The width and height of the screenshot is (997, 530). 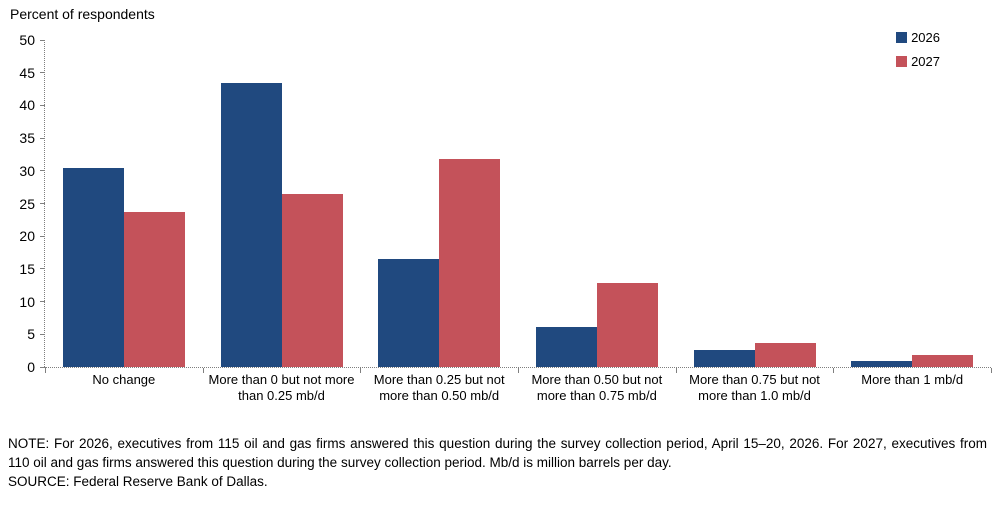 I want to click on legend-label: 2027, so click(x=925, y=61).